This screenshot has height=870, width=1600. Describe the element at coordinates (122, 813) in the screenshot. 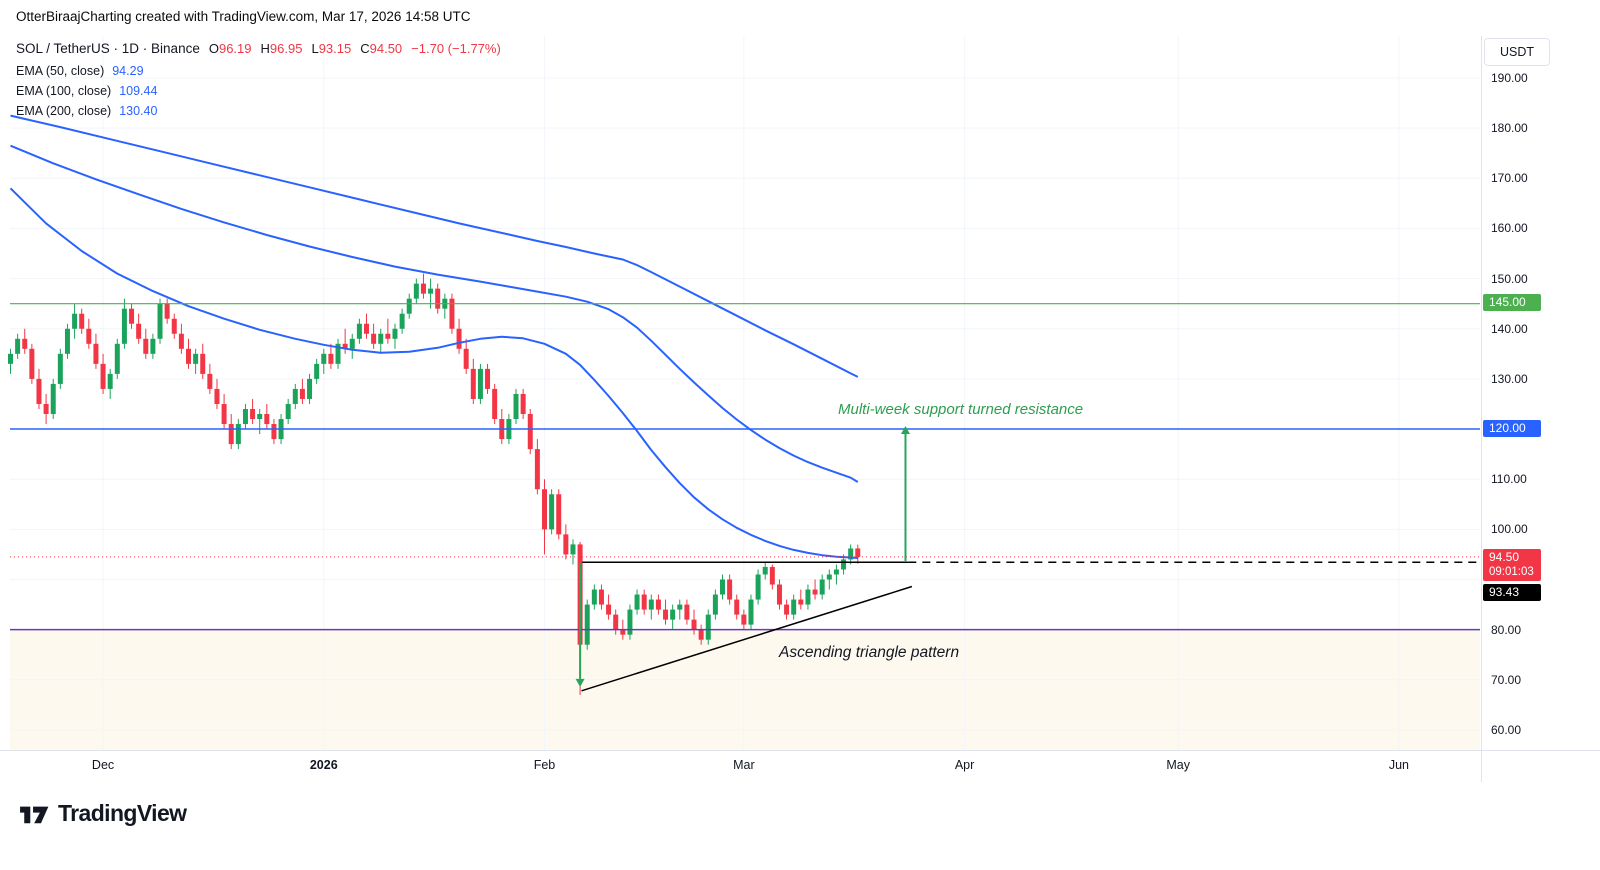

I see `tradingview-wordmark: TradingView` at that location.